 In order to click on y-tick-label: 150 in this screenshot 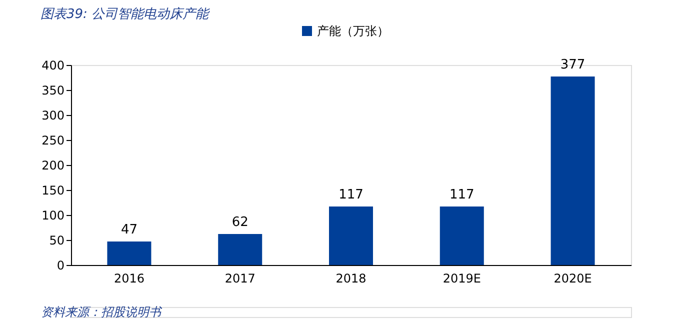, I will do `click(53, 191)`.